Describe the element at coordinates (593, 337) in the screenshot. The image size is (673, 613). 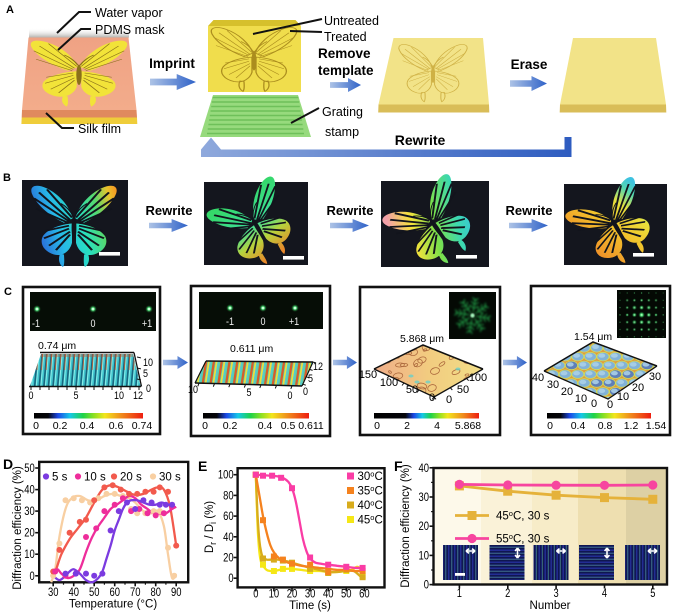
I see `svg-text: 1.54 μm` at that location.